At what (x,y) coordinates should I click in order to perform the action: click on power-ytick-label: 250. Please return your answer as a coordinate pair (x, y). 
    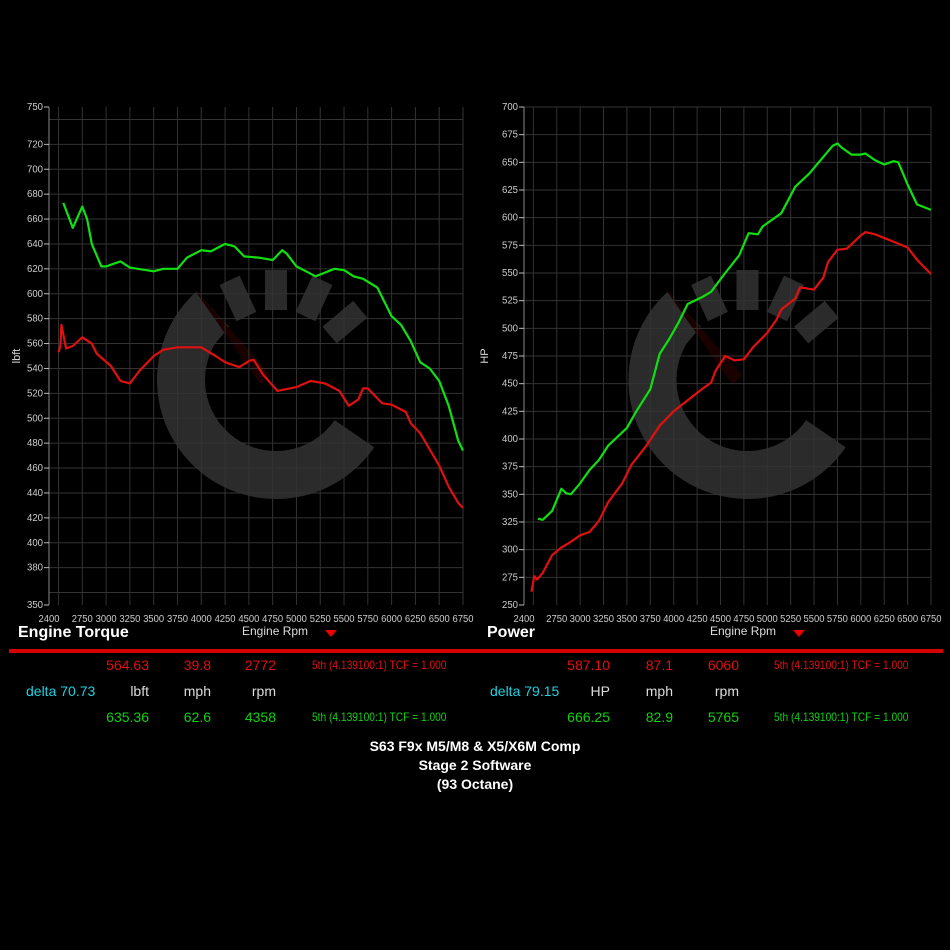
    Looking at the image, I should click on (510, 605).